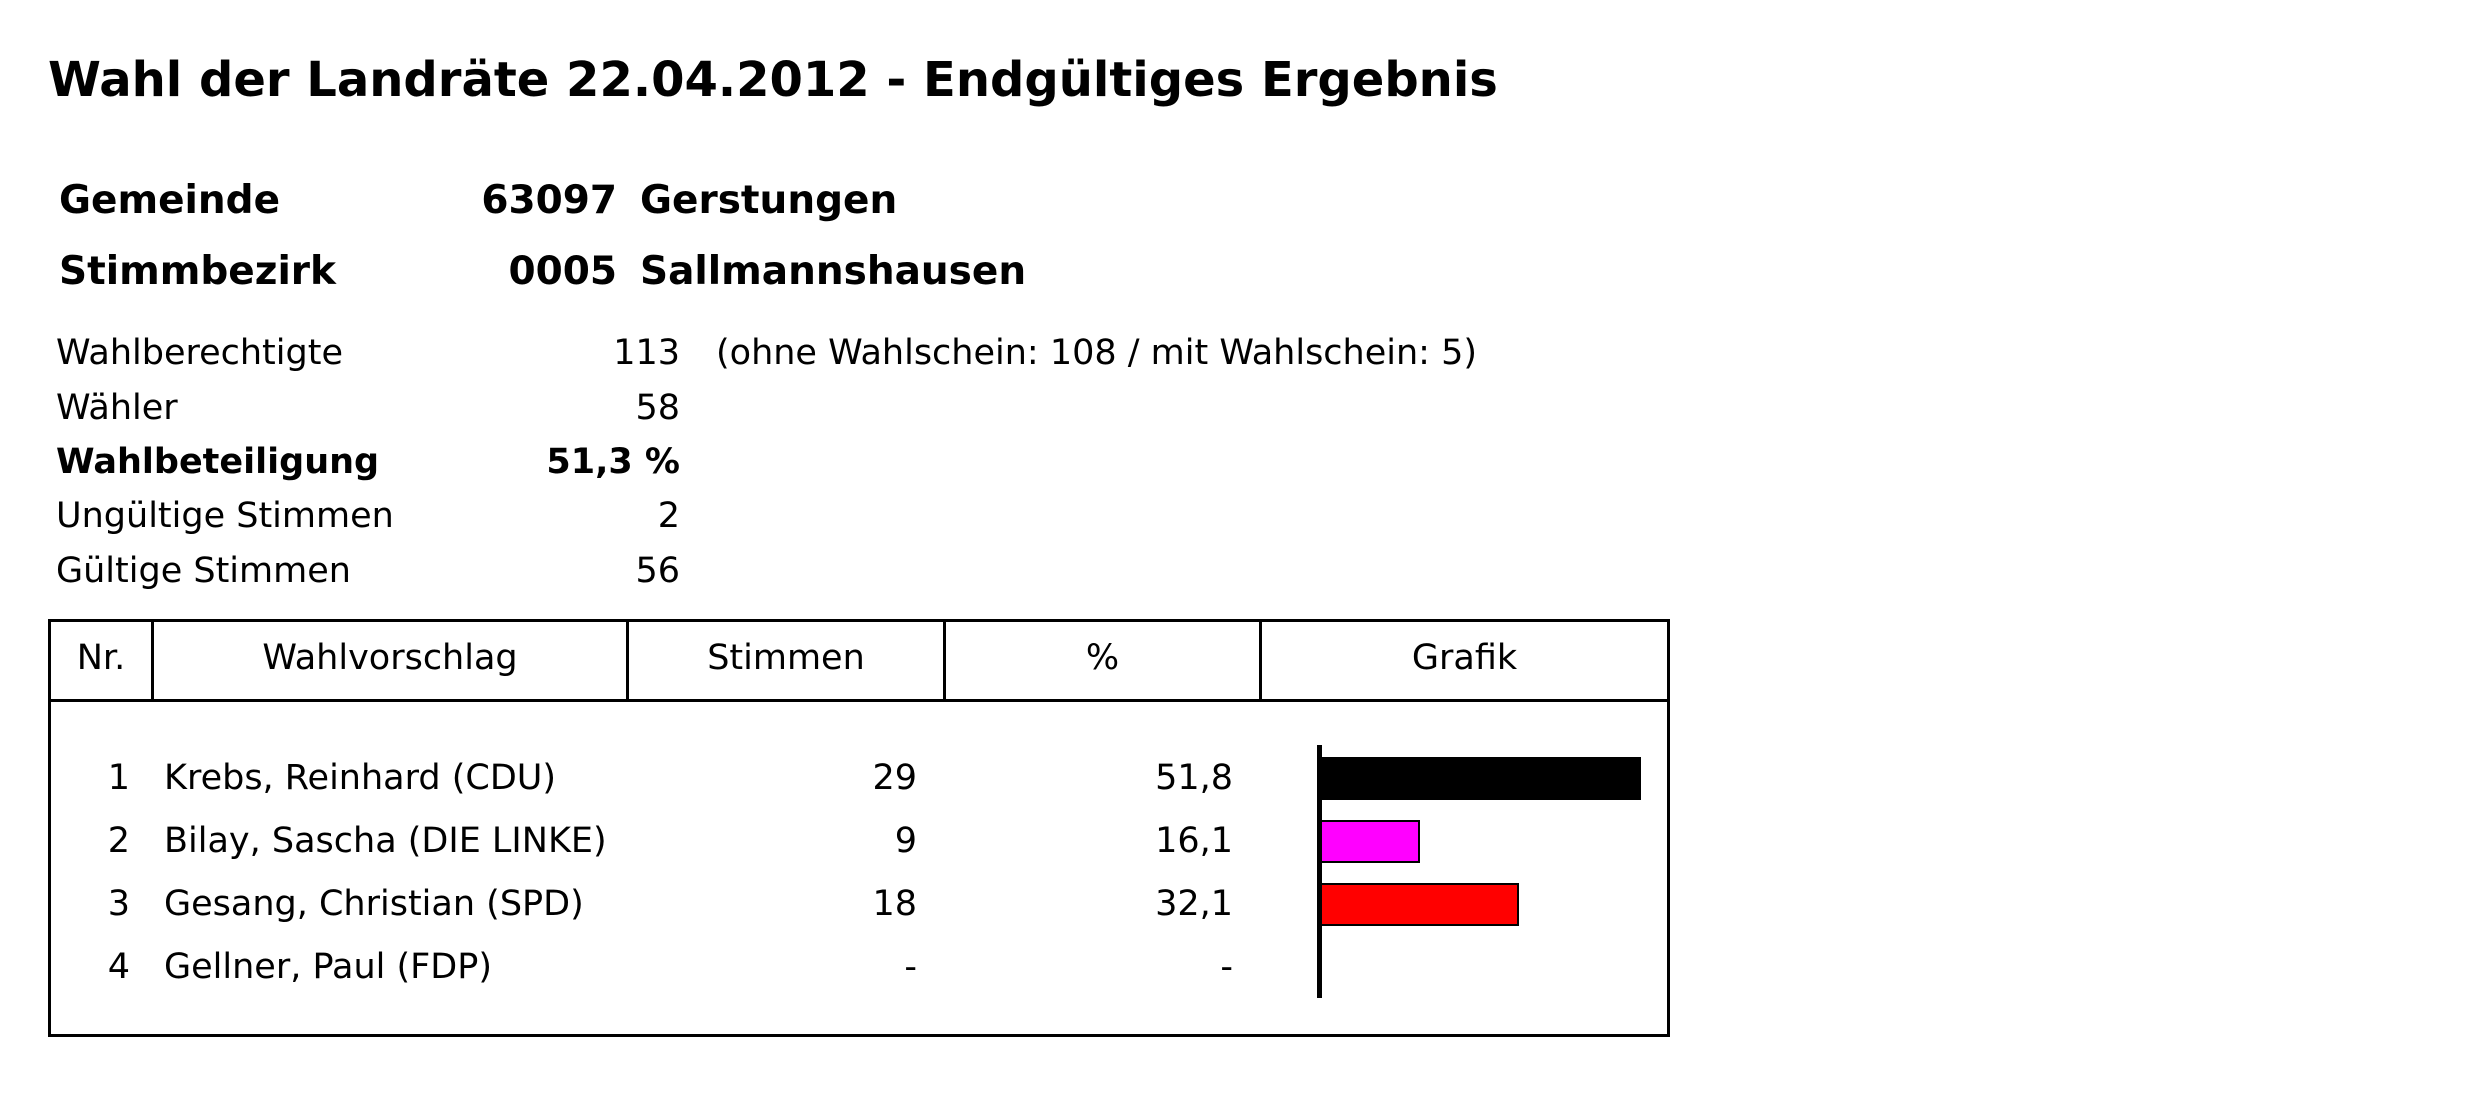  I want to click on row-number: 4, so click(118, 967).